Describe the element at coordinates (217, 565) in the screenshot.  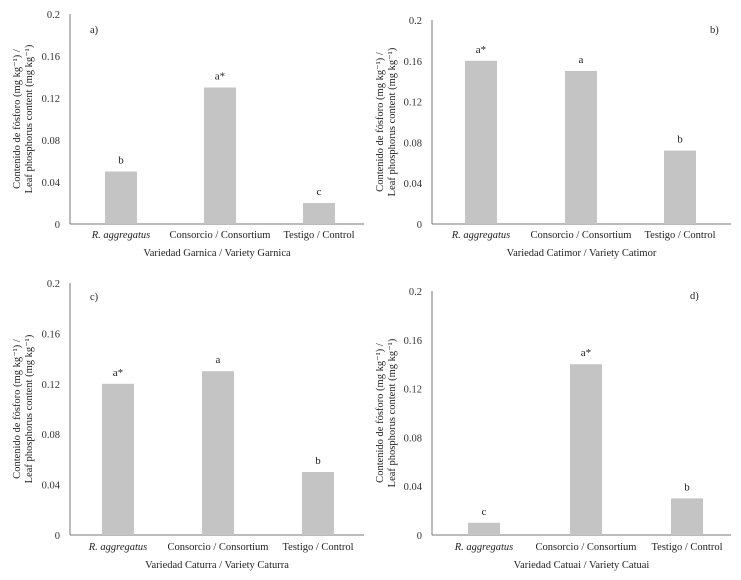
I see `x-axis-label: Variedad Caturra / Variety Caturra` at that location.